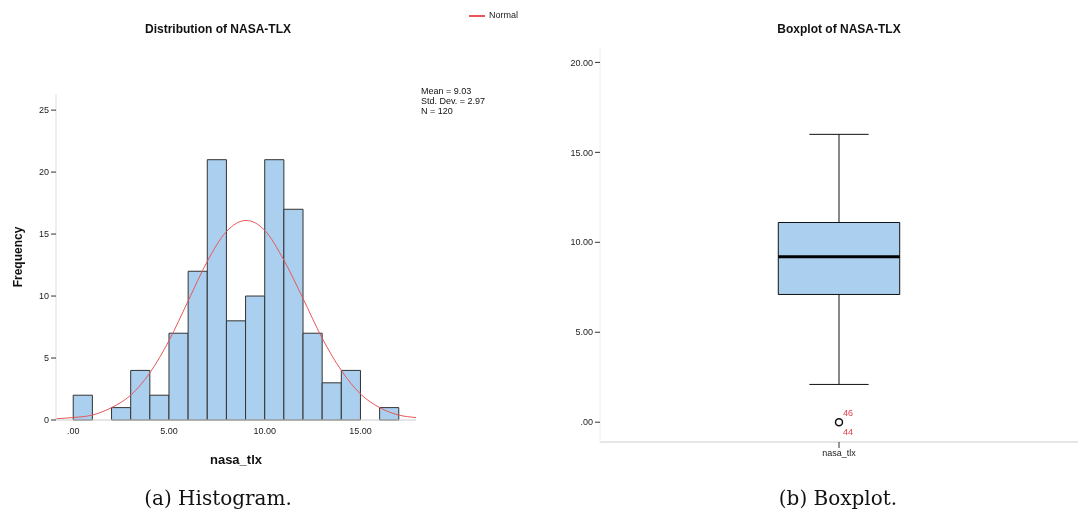  Describe the element at coordinates (581, 242) in the screenshot. I see `y-tick-label: 10.00` at that location.